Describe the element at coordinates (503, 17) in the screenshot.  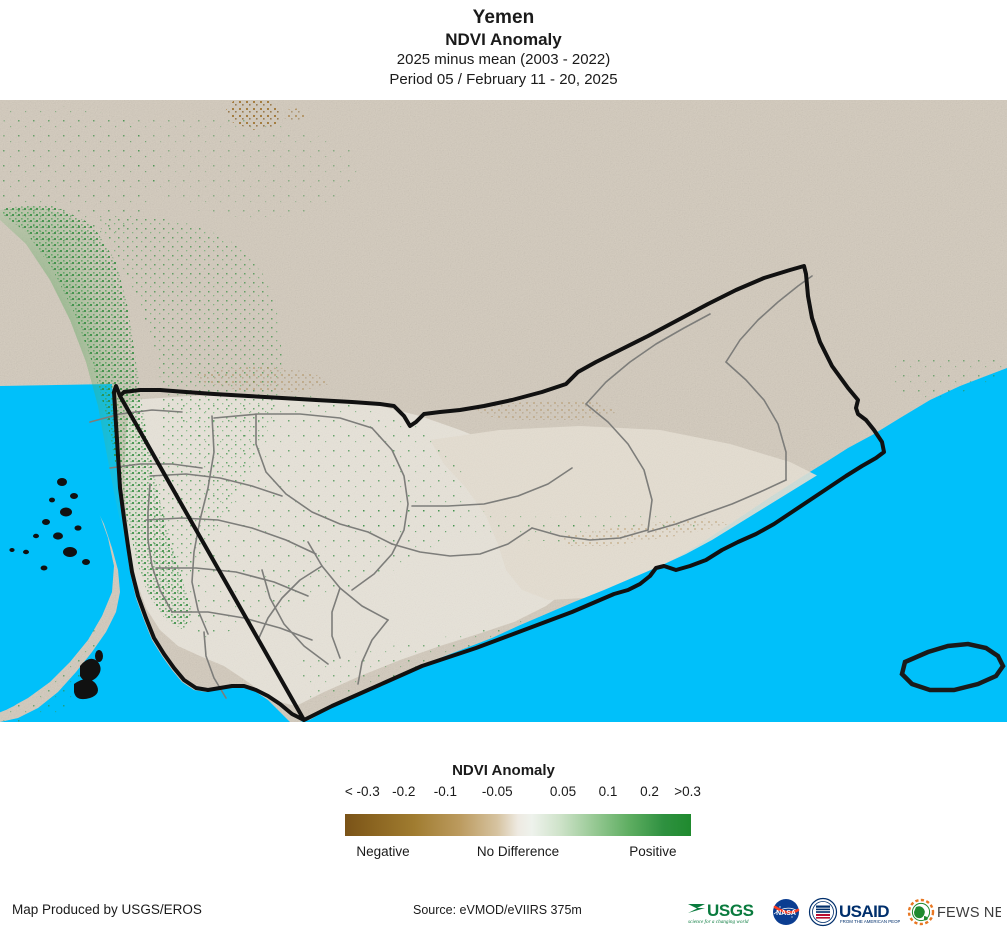
I see `page-title: Yemen` at that location.